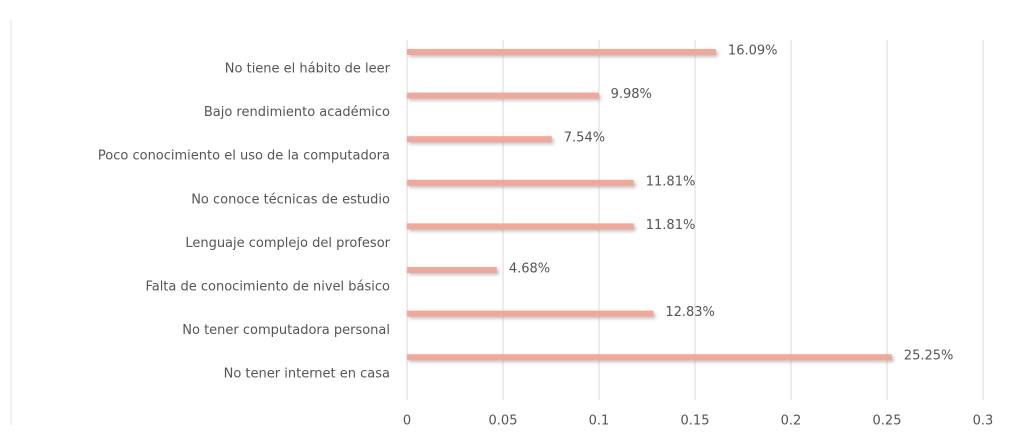 The height and width of the screenshot is (439, 1009). Describe the element at coordinates (983, 421) in the screenshot. I see `x-tick-label: 0.3` at that location.